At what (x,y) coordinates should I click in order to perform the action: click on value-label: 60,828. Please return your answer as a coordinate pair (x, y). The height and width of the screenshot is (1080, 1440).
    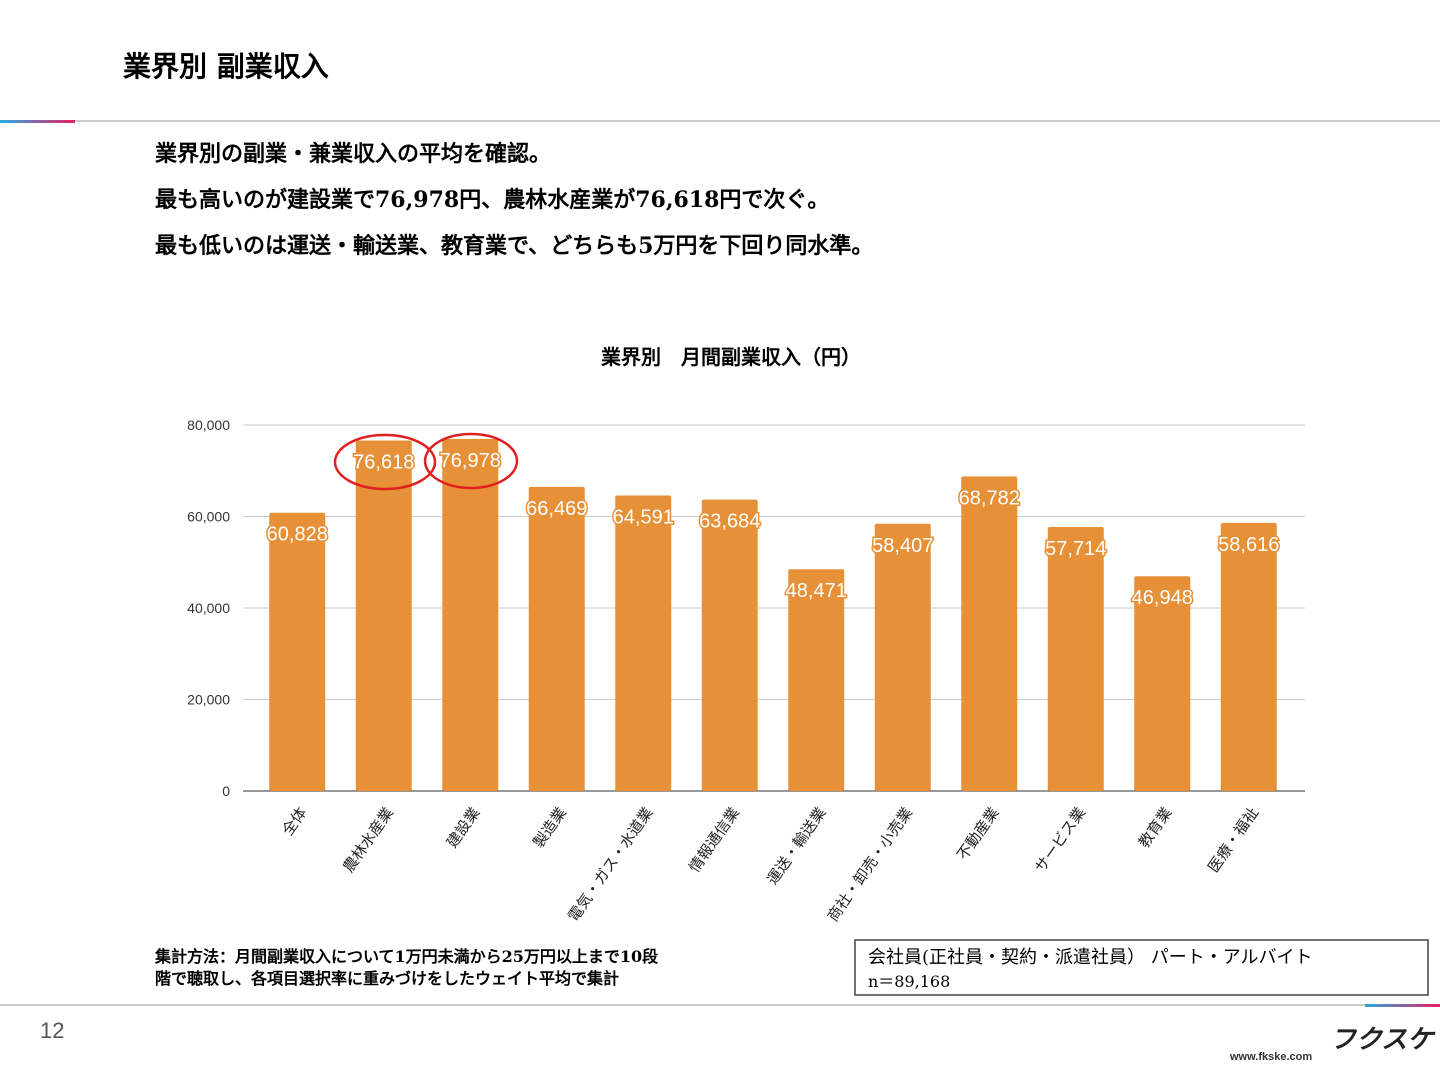
    Looking at the image, I should click on (297, 535).